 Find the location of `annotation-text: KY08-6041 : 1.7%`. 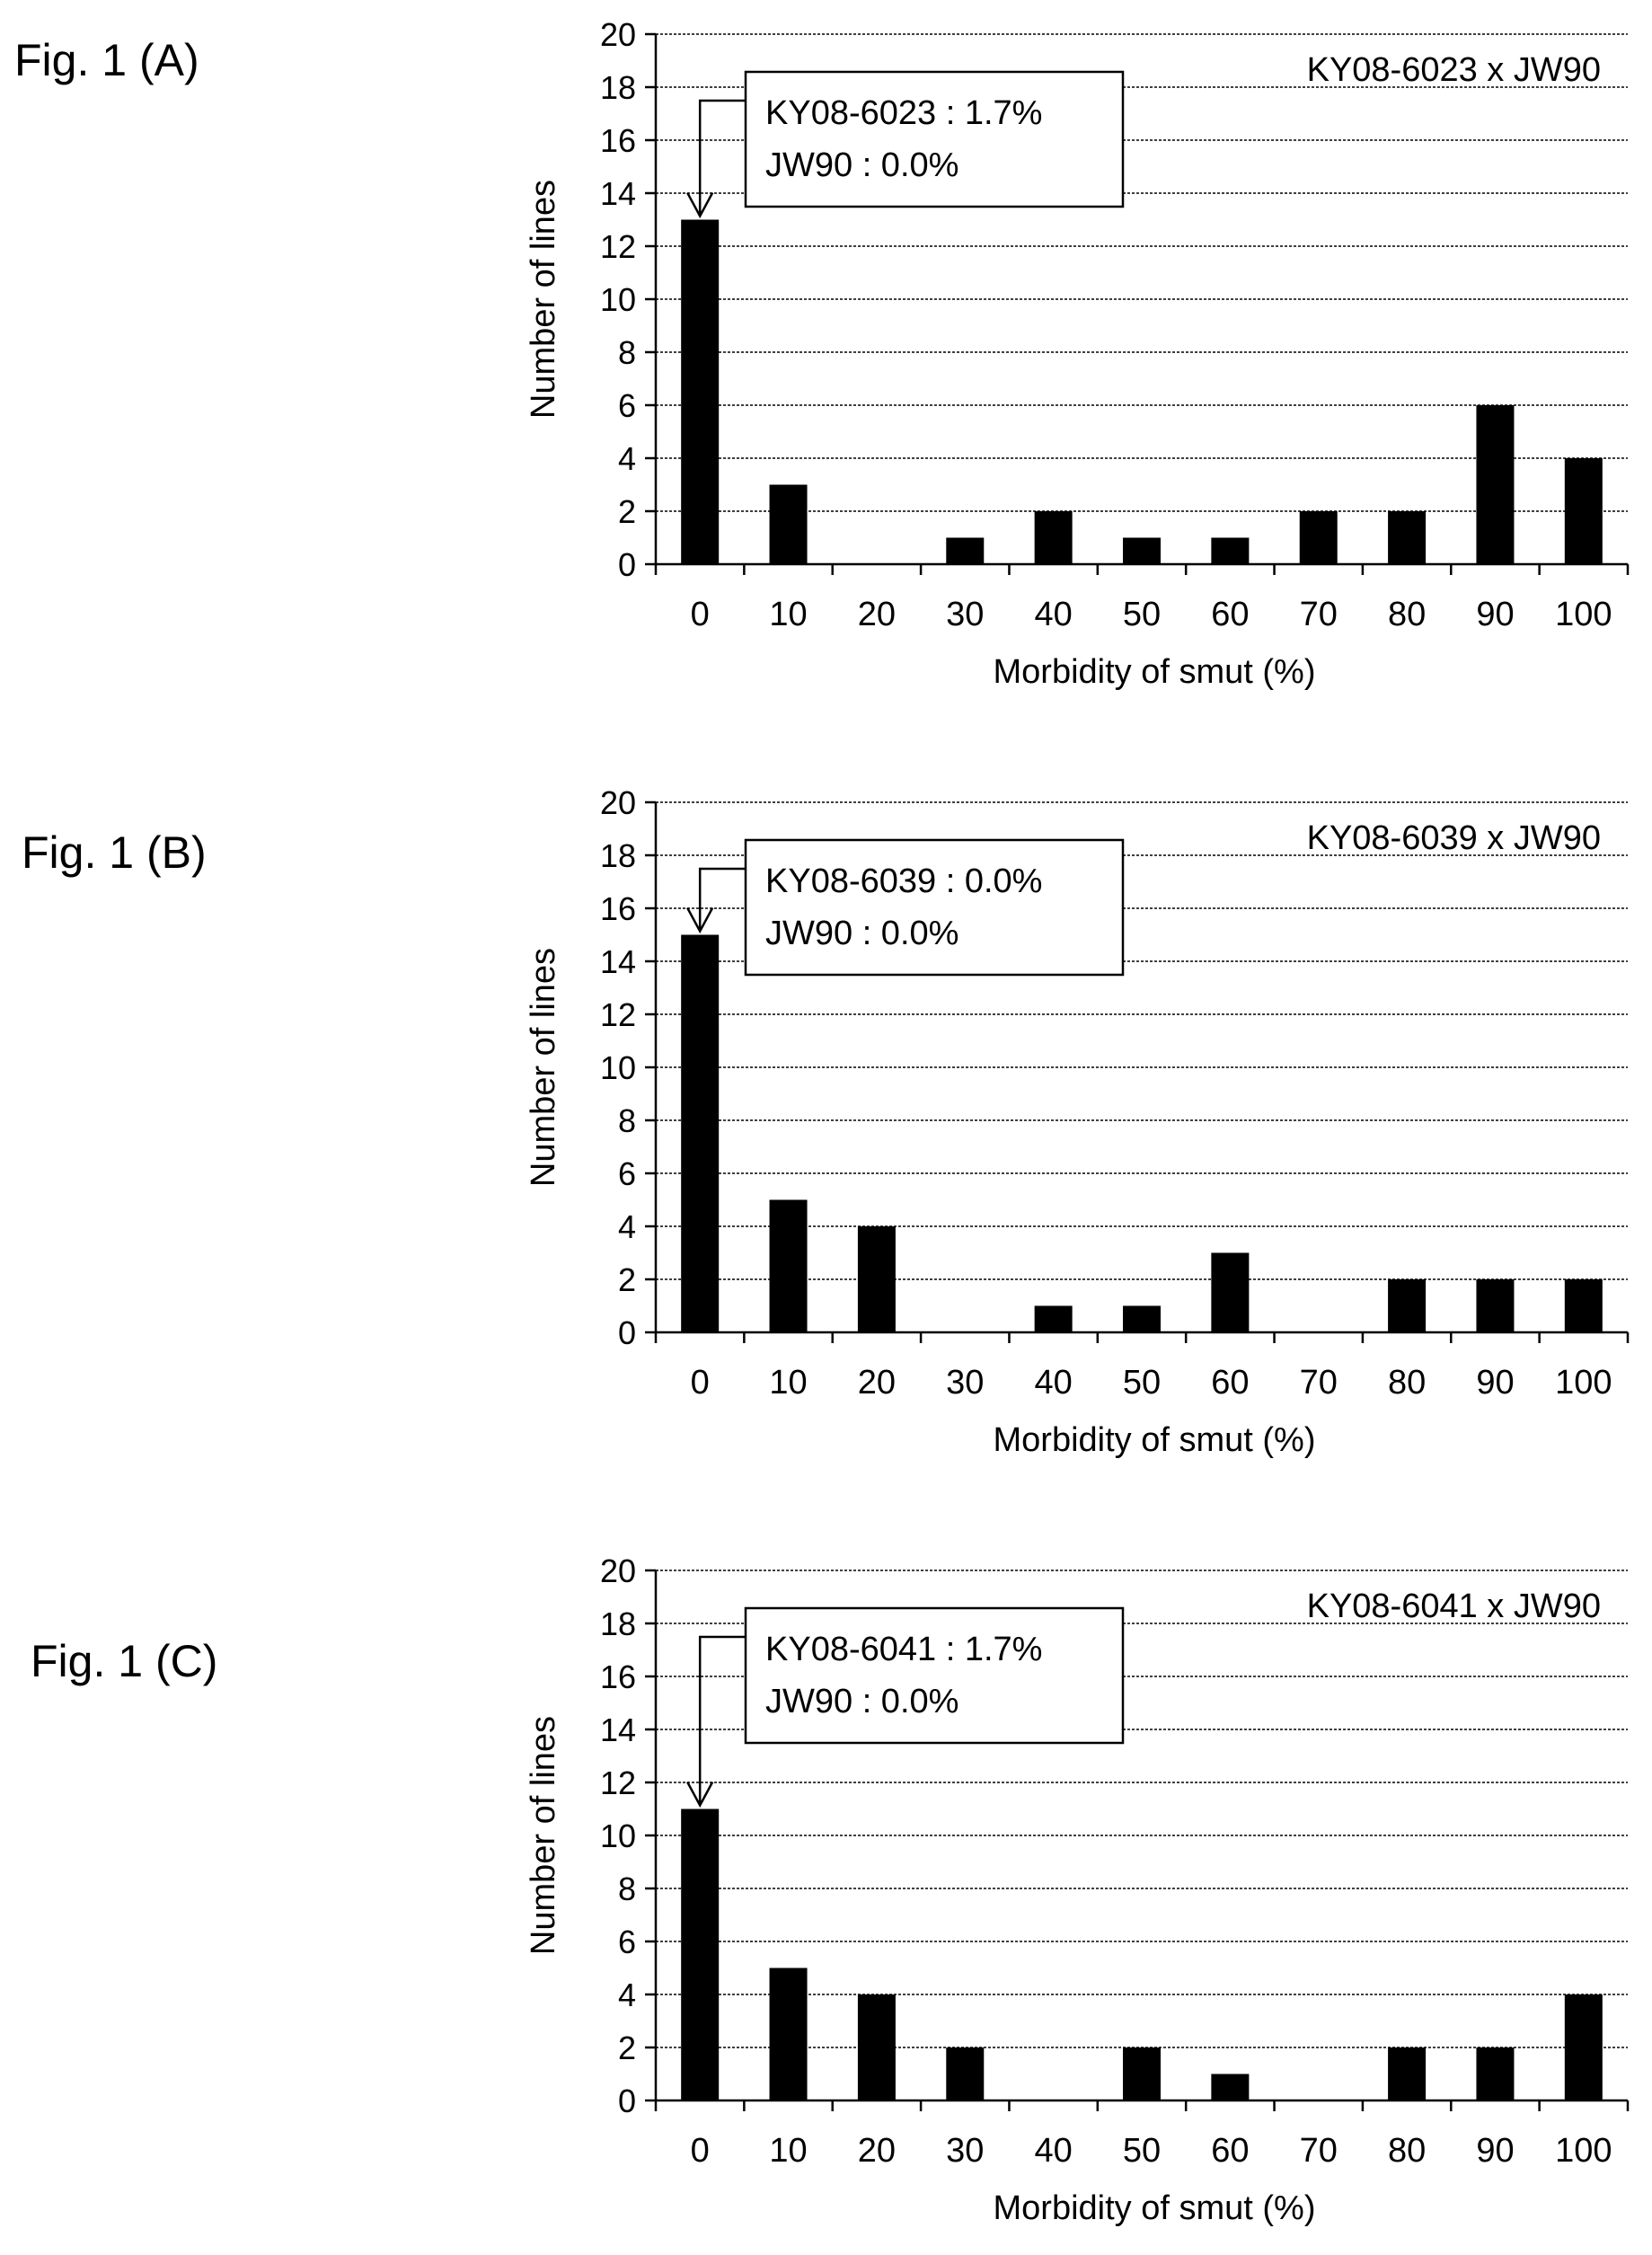

annotation-text: KY08-6041 : 1.7% is located at coordinates (903, 1649).